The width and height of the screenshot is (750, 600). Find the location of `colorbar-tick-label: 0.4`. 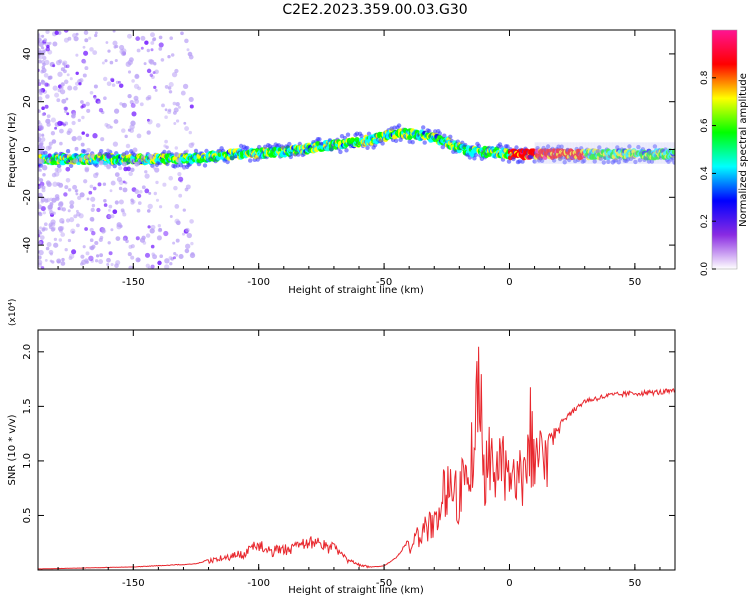

colorbar-tick-label: 0.4 is located at coordinates (705, 173).